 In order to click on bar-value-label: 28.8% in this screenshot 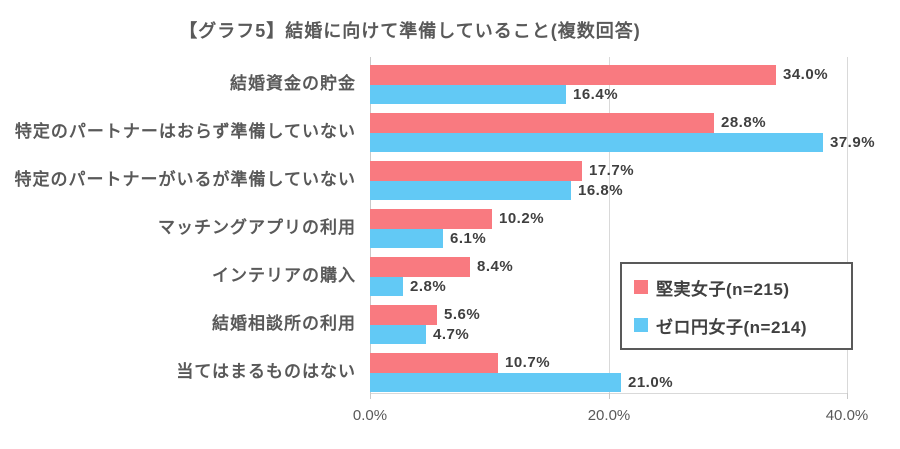, I will do `click(744, 122)`.